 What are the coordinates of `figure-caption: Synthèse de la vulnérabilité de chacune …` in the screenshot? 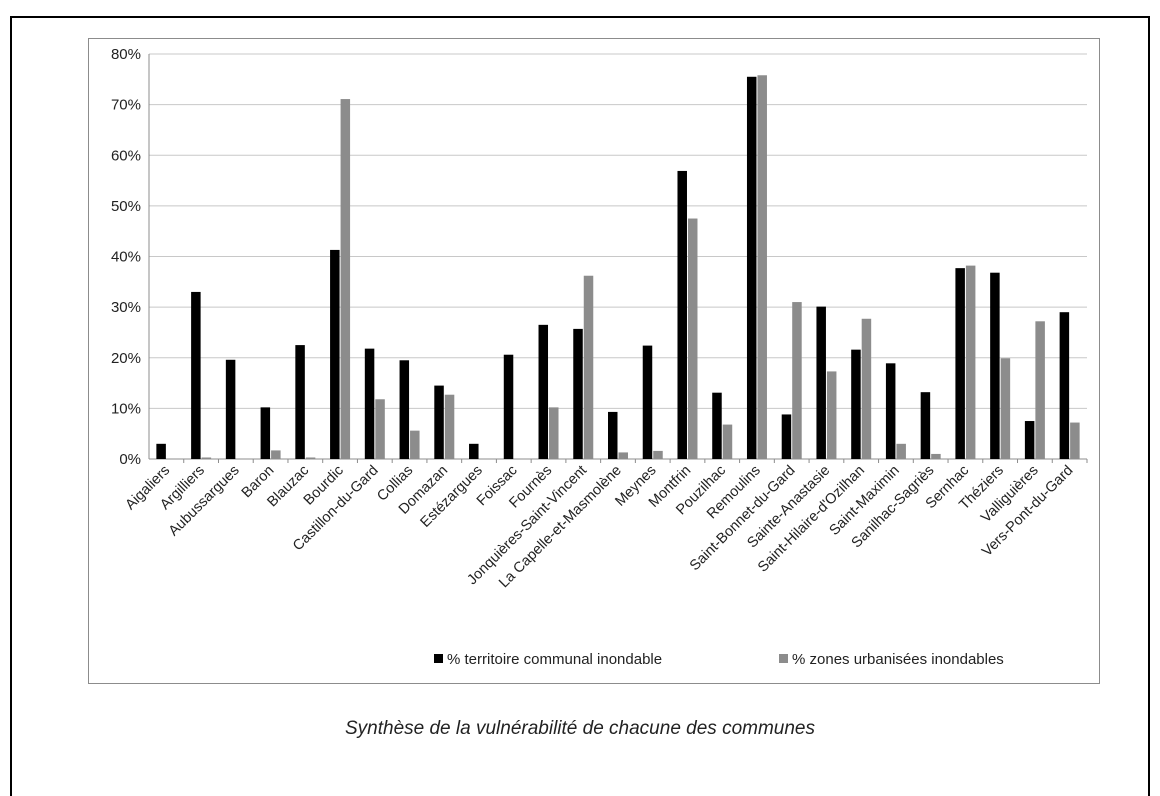 It's located at (579, 728).